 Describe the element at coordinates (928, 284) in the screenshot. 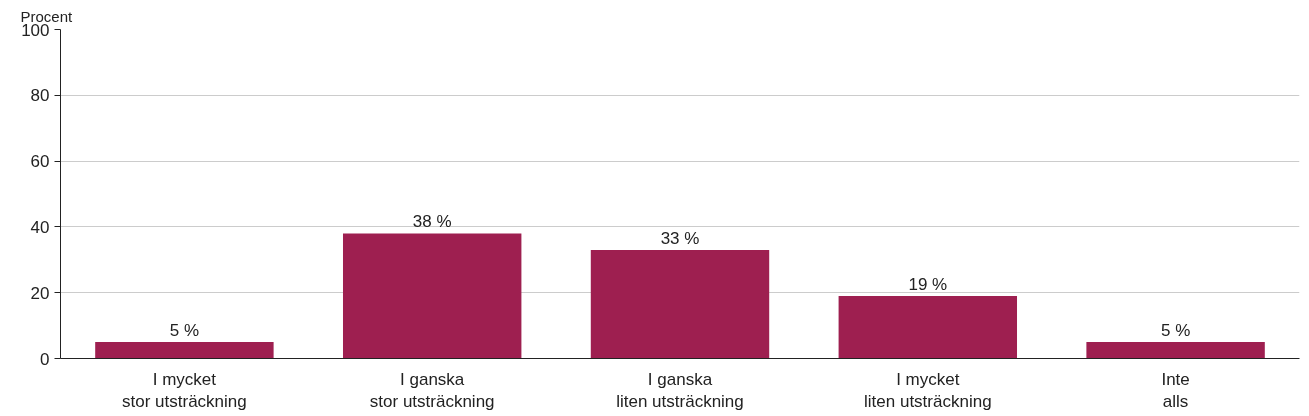

I see `data-label: 19 %` at that location.